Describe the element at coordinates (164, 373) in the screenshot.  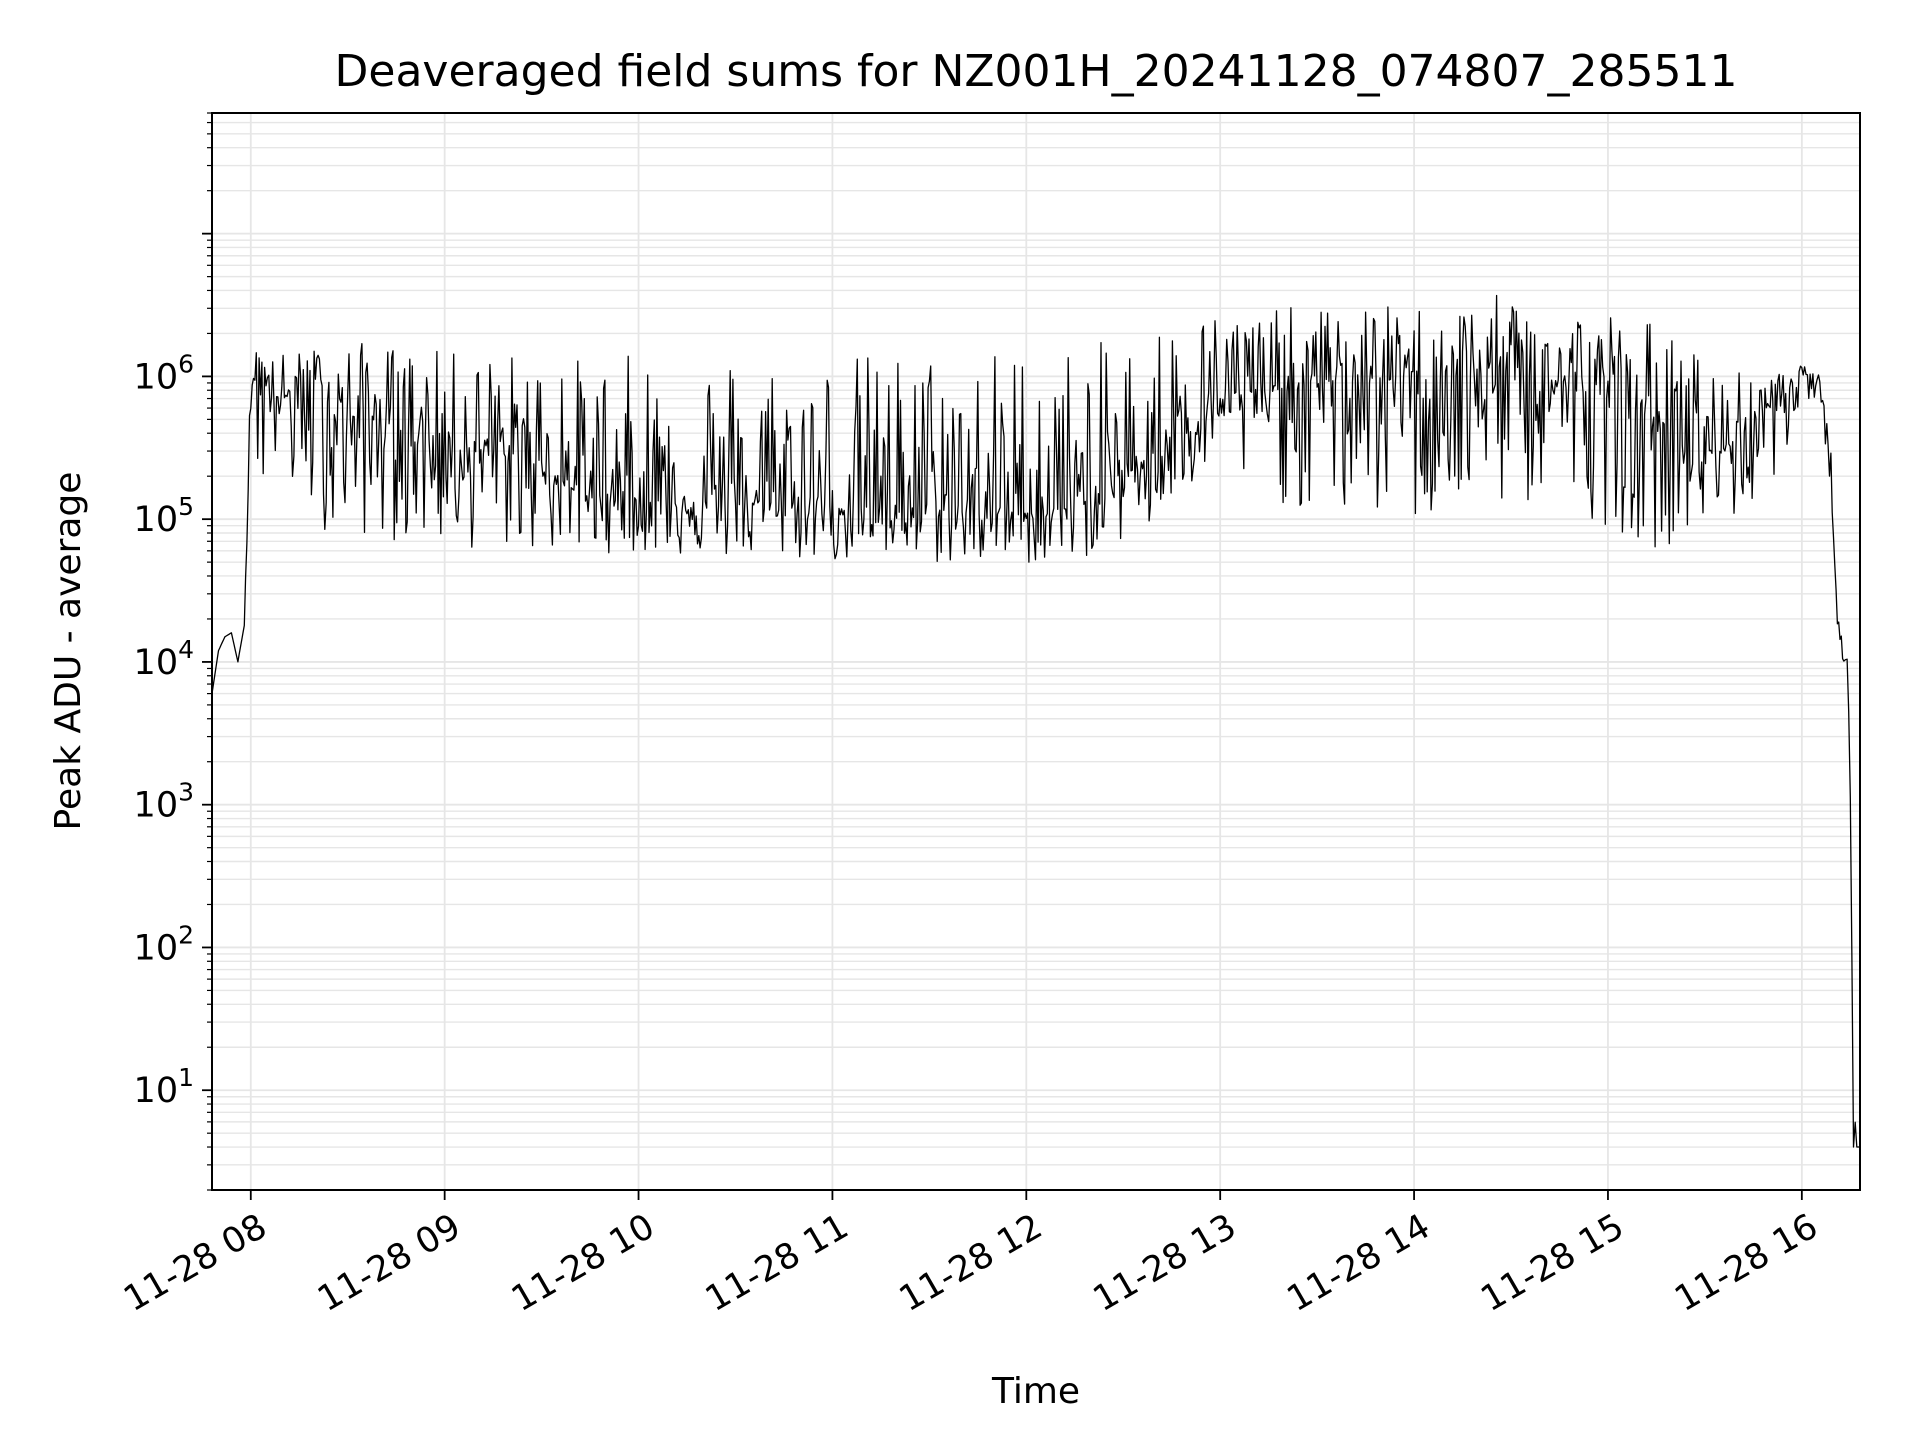
I see `y-tick-label: 10⁶` at that location.